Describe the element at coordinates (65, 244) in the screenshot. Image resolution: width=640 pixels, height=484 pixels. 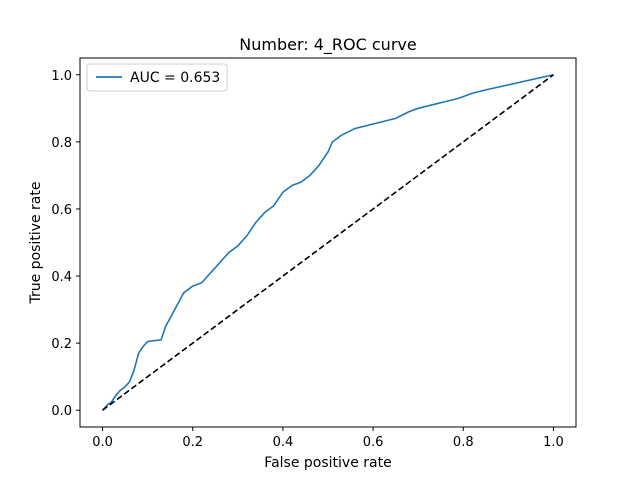
I see `y-axis-ticks: 0.0 0.2 0.4 0.6 0.8 1.0` at that location.